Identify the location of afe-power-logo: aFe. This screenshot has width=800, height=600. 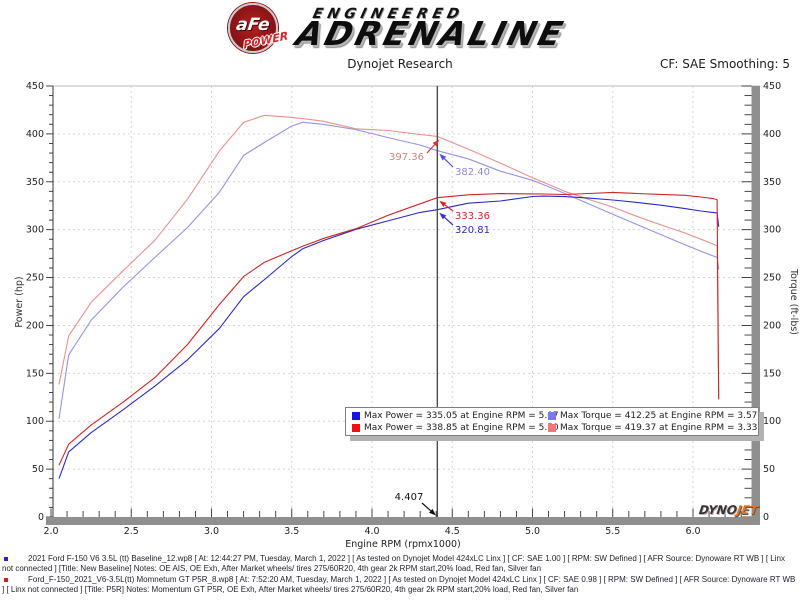
(253, 28).